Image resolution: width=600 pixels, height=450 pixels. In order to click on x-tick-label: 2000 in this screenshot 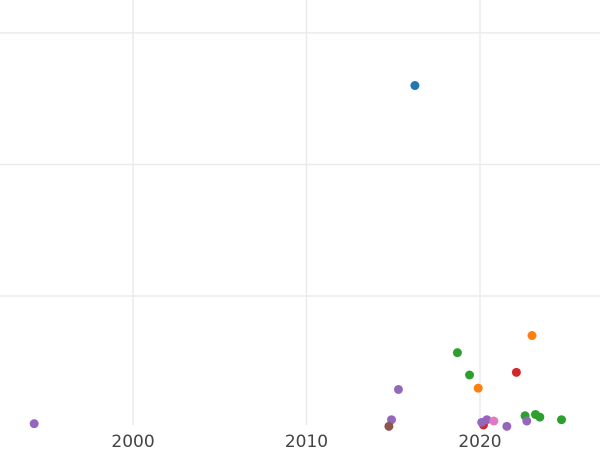, I will do `click(132, 441)`.